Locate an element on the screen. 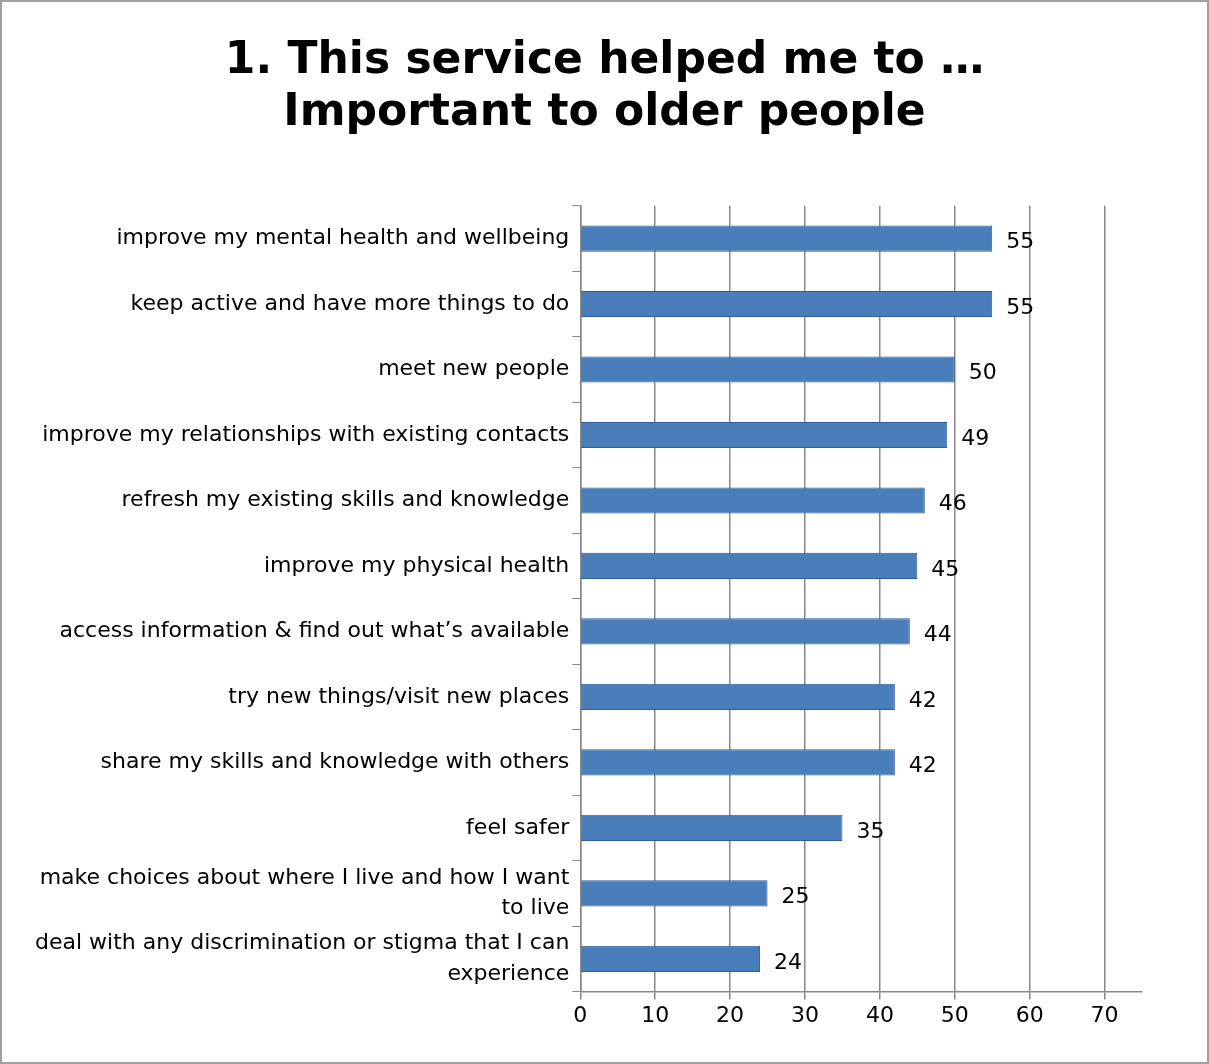 This screenshot has width=1209, height=1064. x-tick-label: 50 is located at coordinates (954, 1014).